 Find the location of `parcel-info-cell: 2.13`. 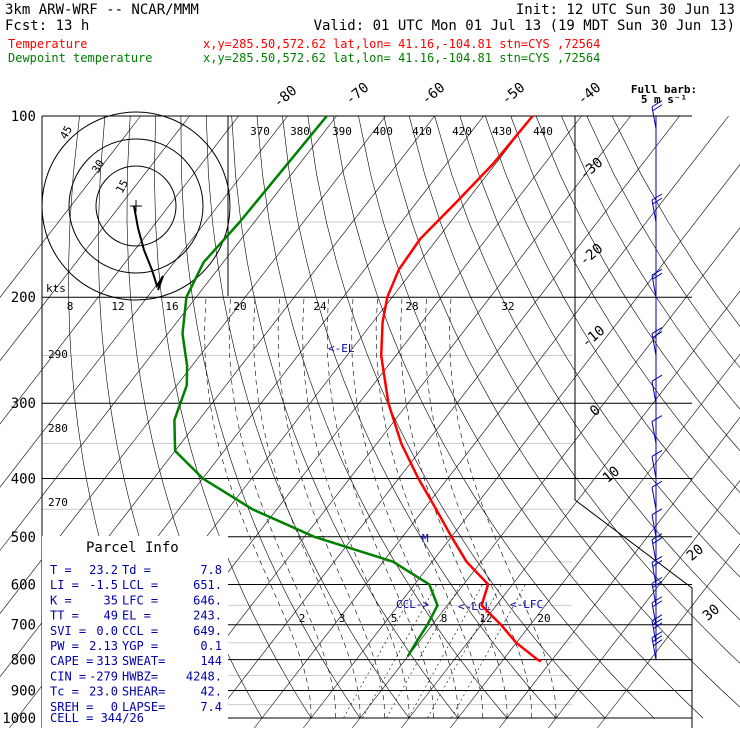

parcel-info-cell: 2.13 is located at coordinates (103, 646).